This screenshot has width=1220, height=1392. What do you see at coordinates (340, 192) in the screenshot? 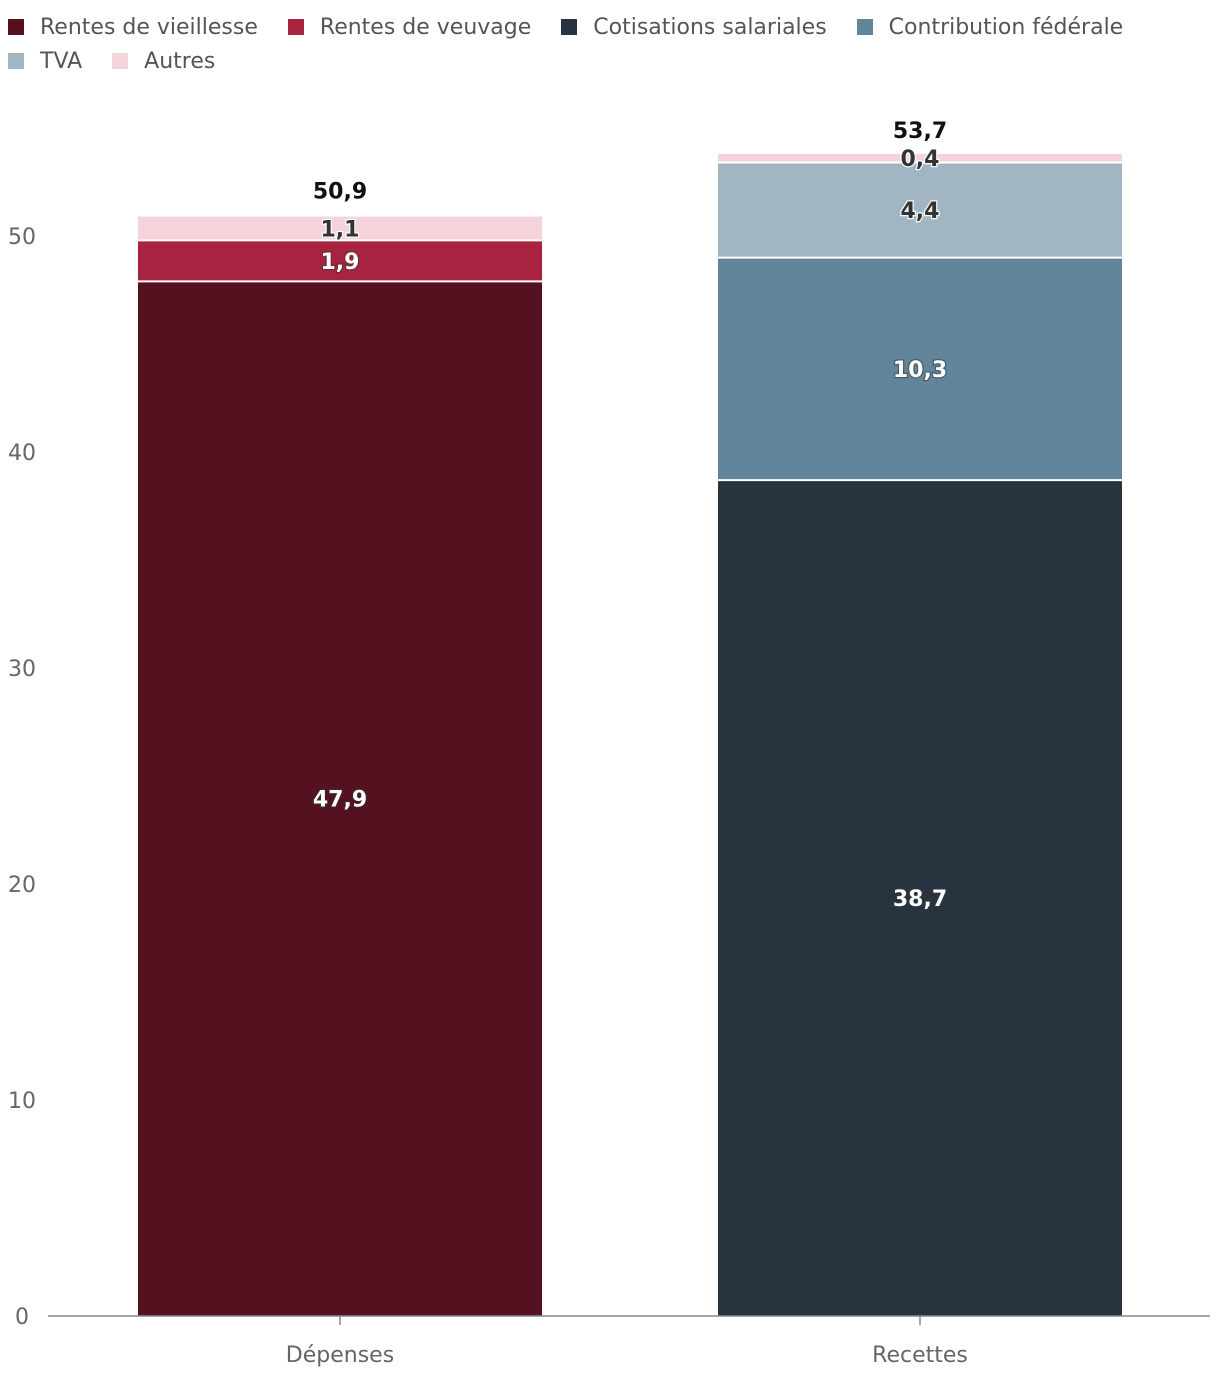
I see `total-label: 50,9` at bounding box center [340, 192].